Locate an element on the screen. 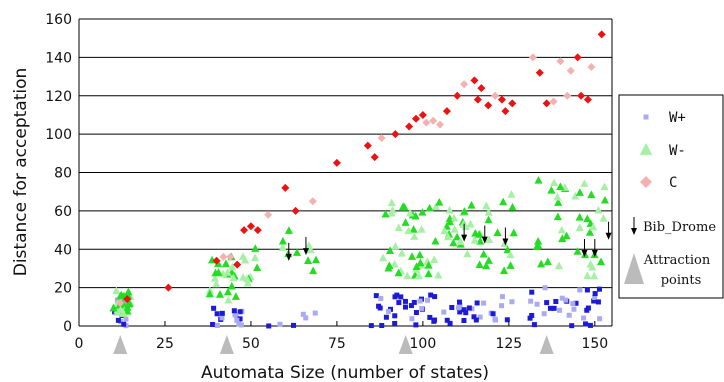 The width and height of the screenshot is (724, 382). legend-label: Attraction is located at coordinates (677, 260).